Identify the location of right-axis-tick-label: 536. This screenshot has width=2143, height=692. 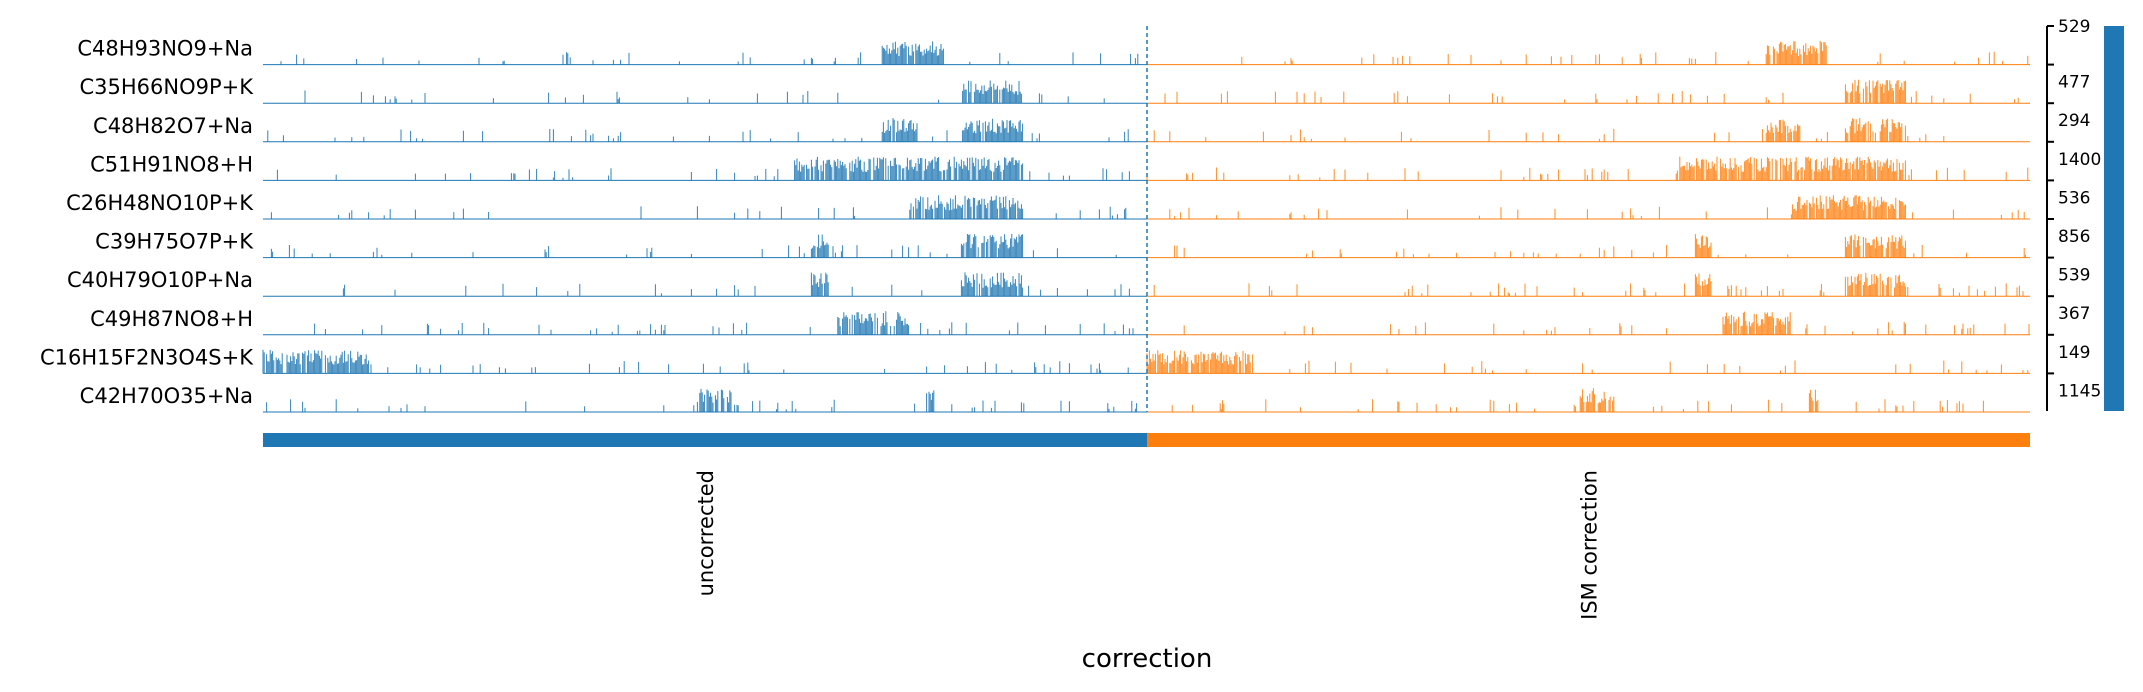
(2074, 198).